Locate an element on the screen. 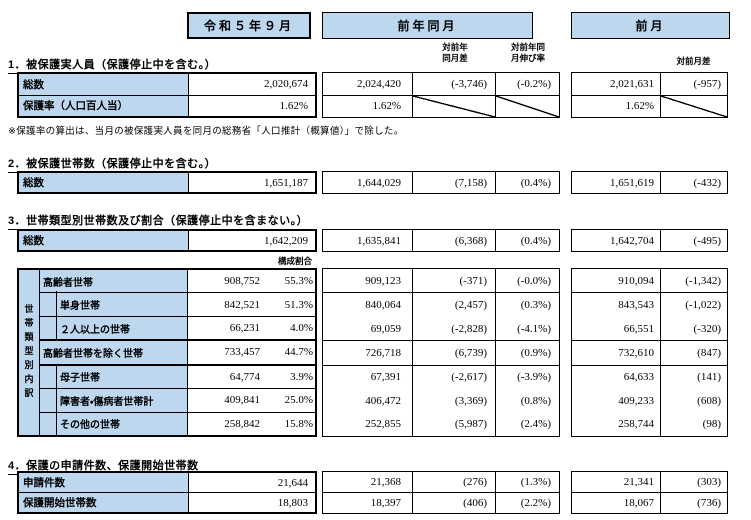 The width and height of the screenshot is (751, 520). diff-cell: (3,369) is located at coordinates (454, 401).